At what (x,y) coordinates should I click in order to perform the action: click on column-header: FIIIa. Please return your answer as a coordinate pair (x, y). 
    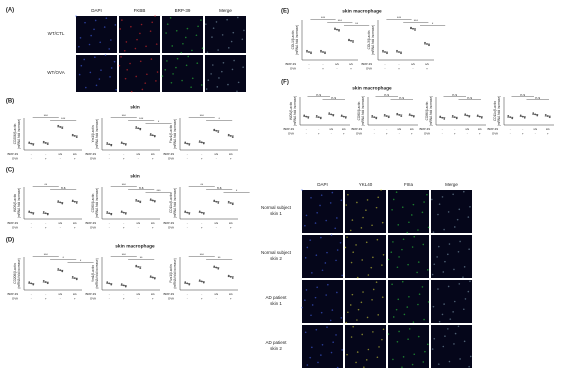
    Looking at the image, I should click on (408, 184).